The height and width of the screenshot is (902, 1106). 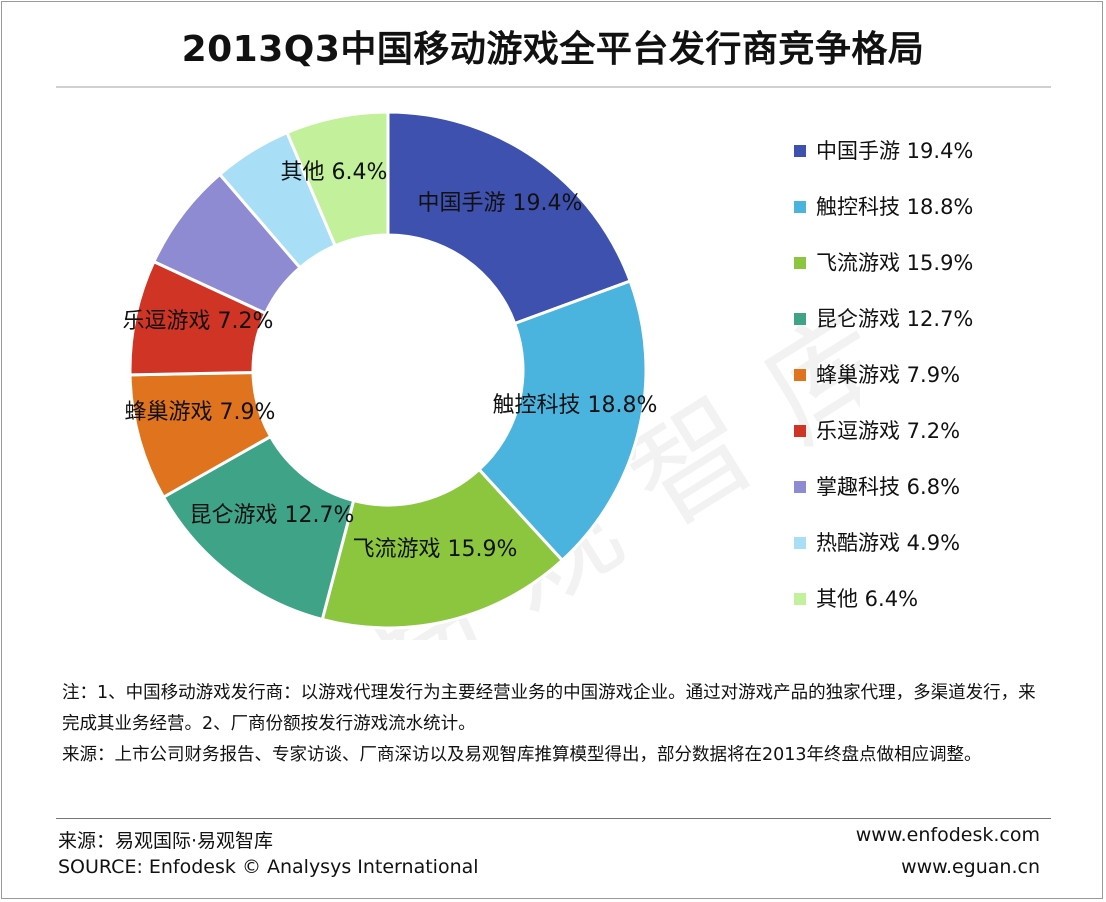 What do you see at coordinates (575, 405) in the screenshot?
I see `slice-label: 触控科技 18.8%` at bounding box center [575, 405].